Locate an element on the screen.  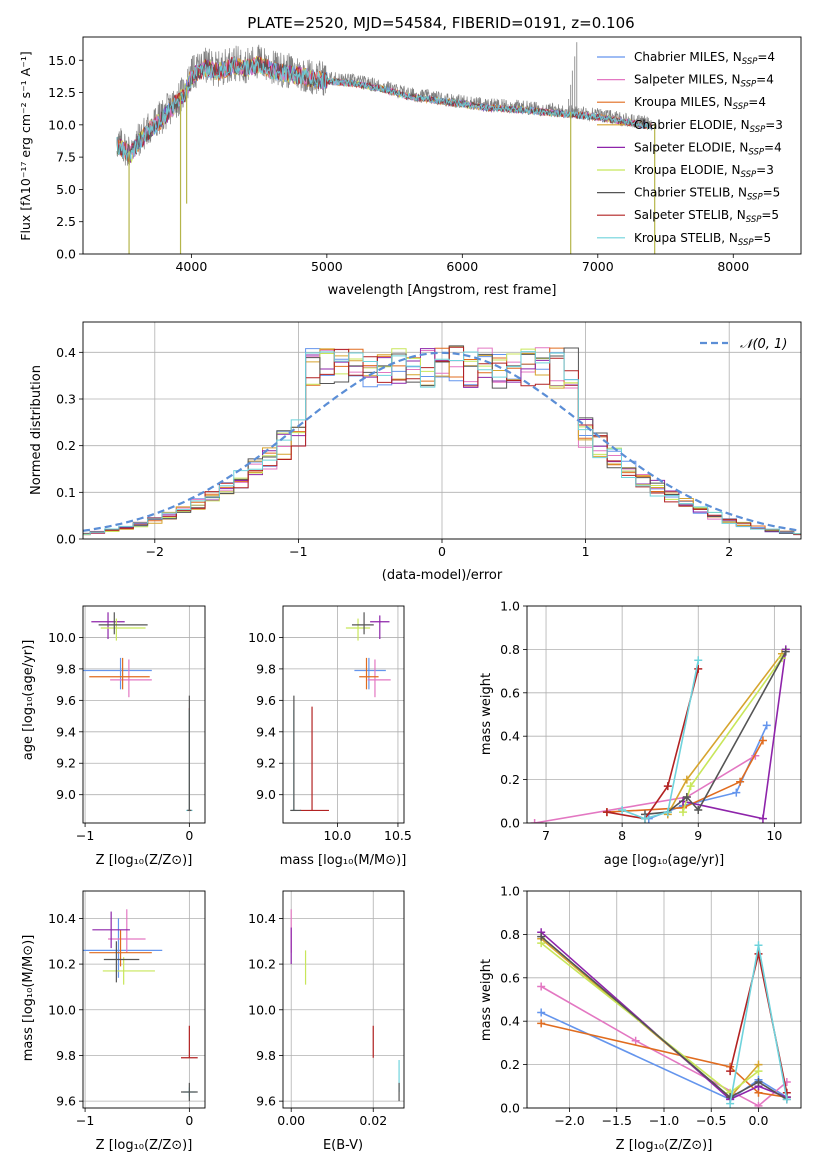
histogram-chabrier_miles is located at coordinates (442, 441).